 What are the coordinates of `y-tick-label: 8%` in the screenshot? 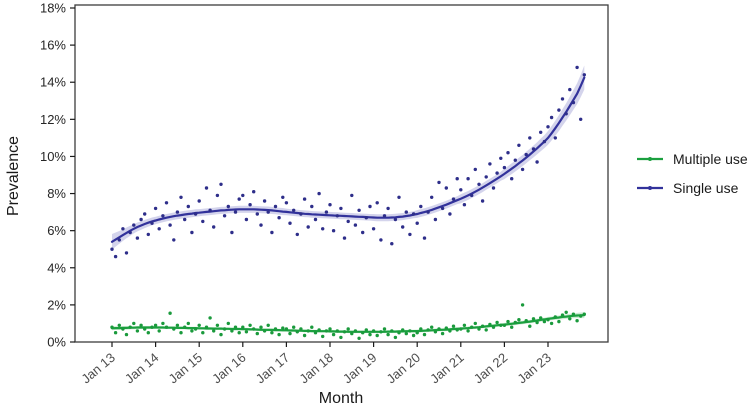 It's located at (56, 193).